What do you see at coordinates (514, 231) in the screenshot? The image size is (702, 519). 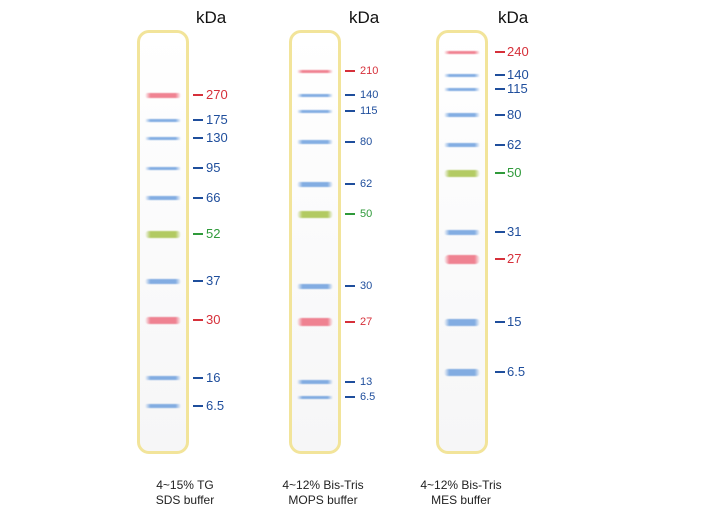 I see `band-size-label: 31` at bounding box center [514, 231].